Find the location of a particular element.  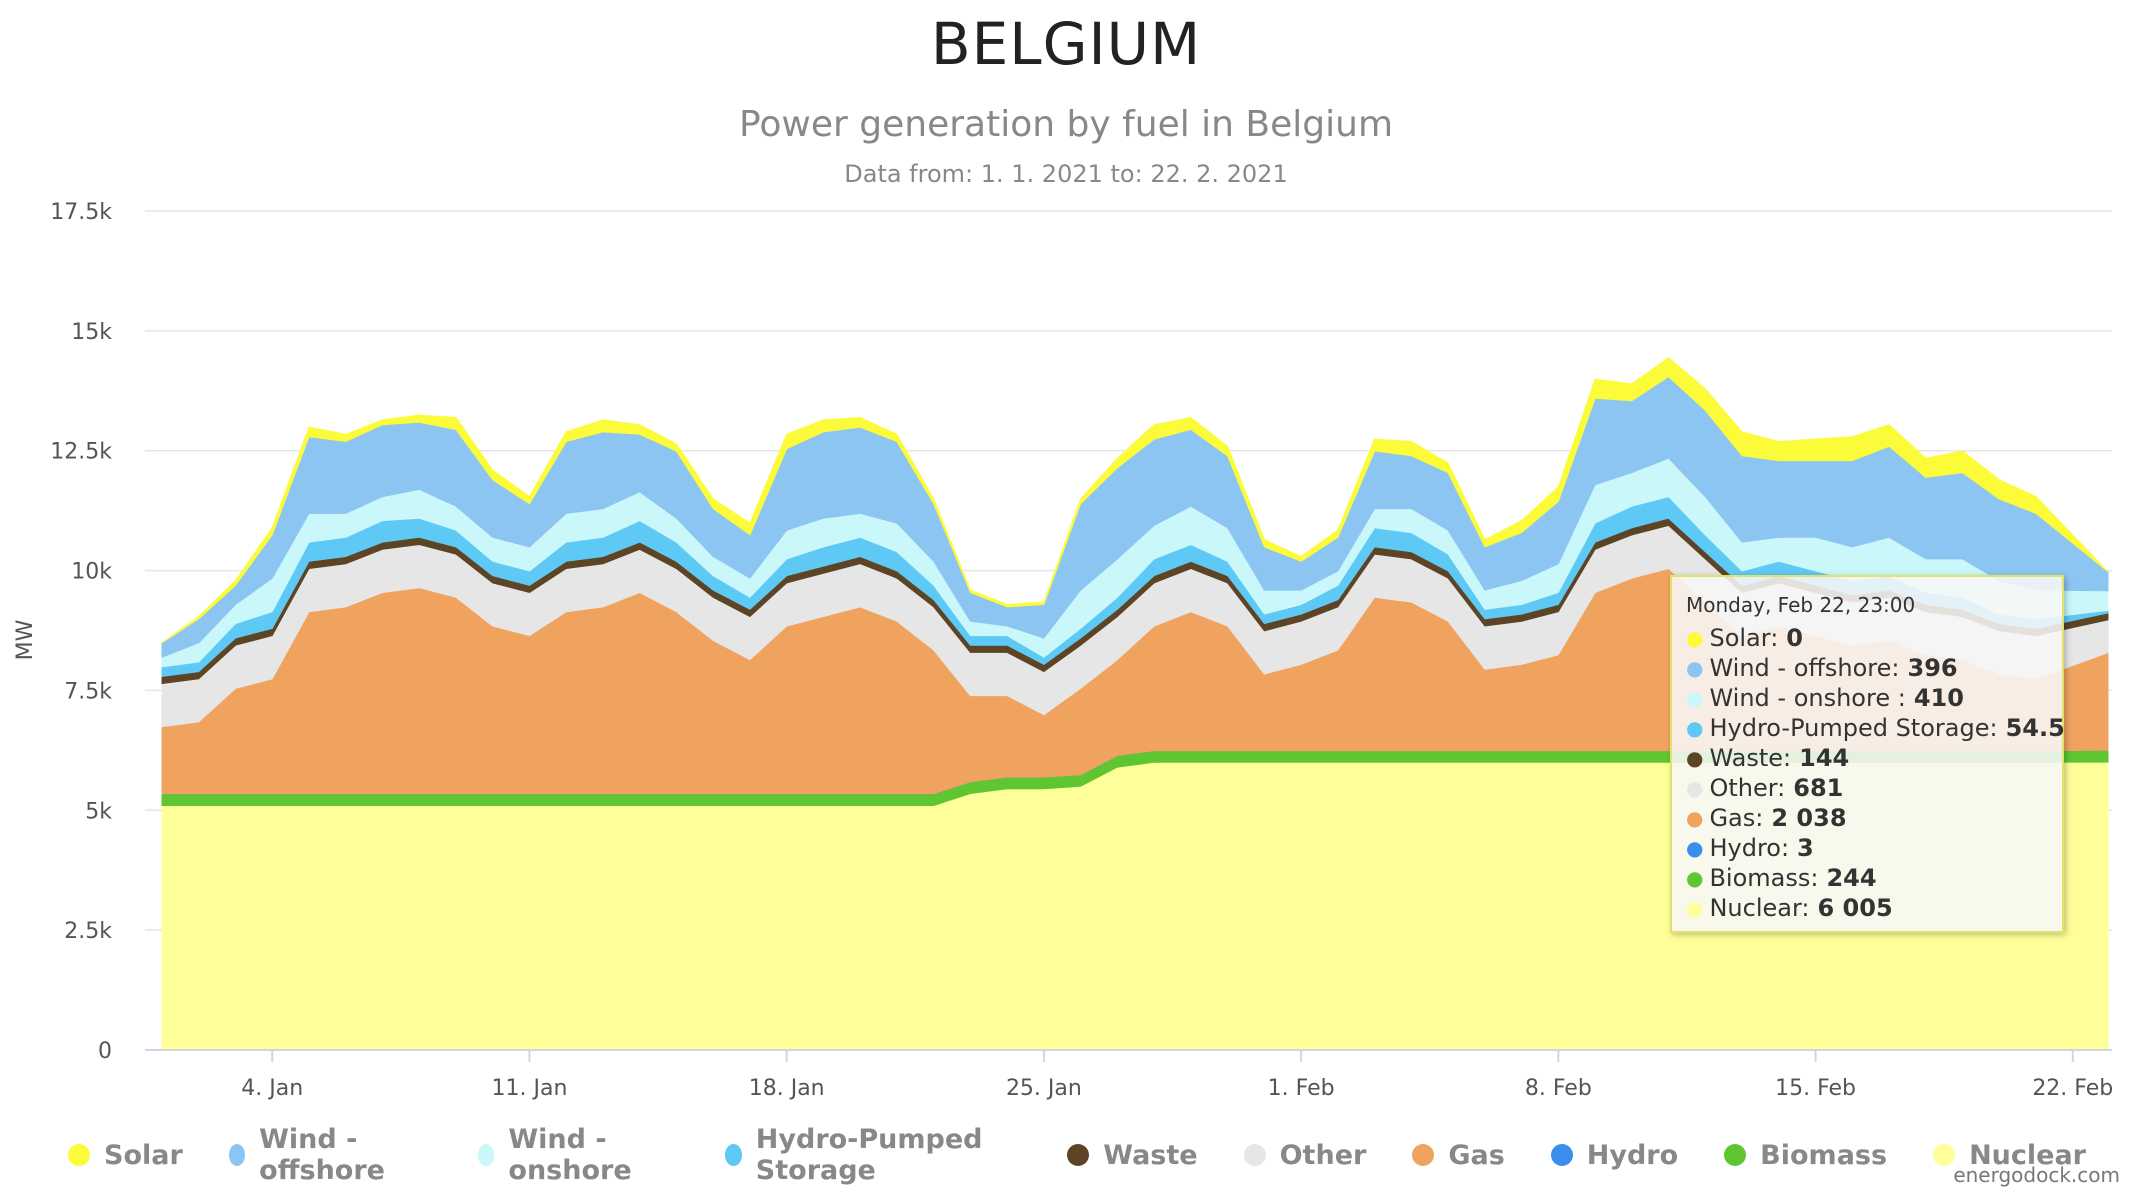

tooltip-value: 410 is located at coordinates (1938, 698).